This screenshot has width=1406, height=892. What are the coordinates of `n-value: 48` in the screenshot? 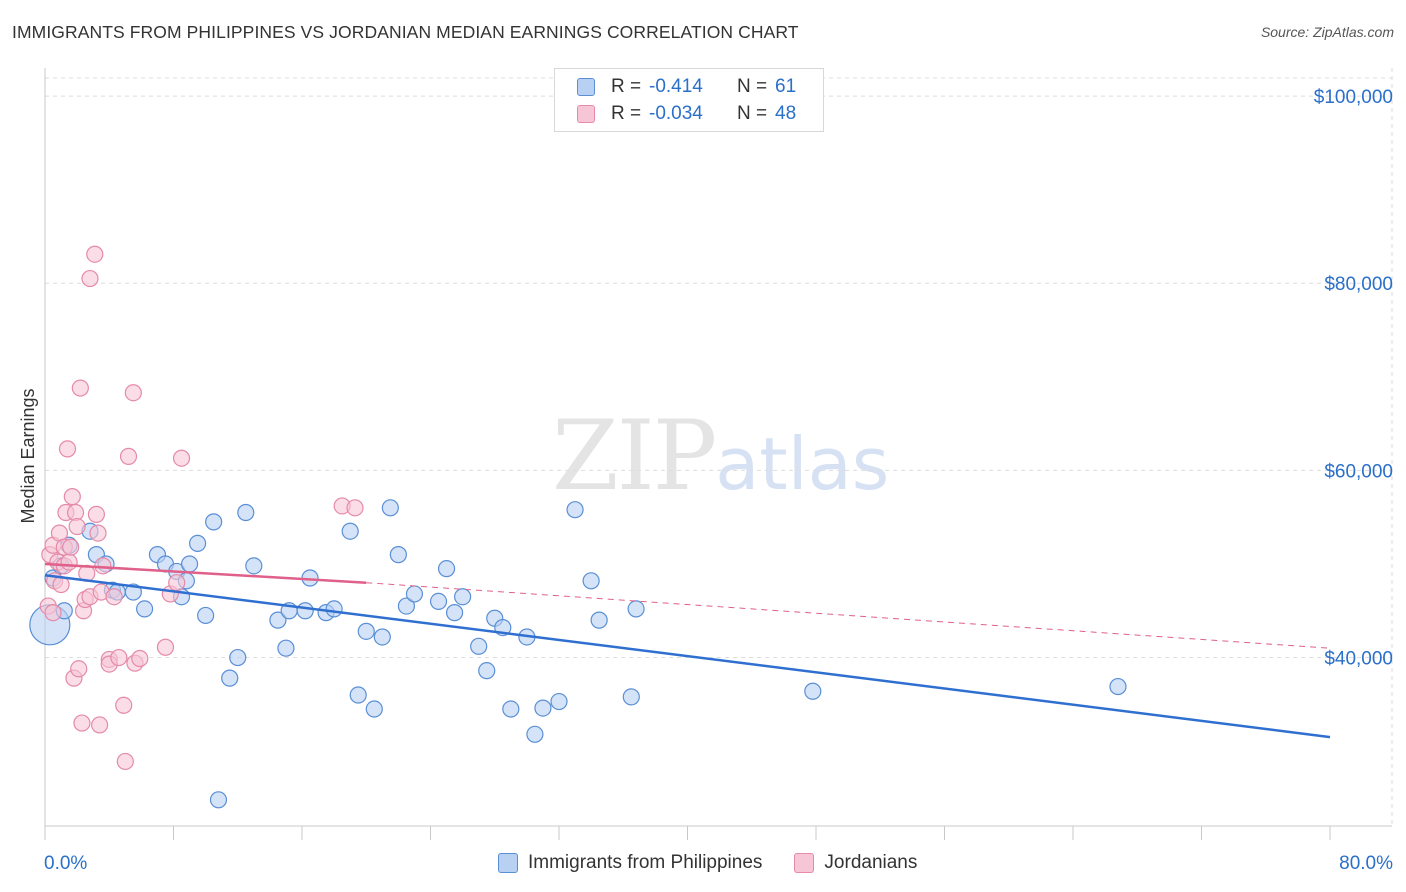 It's located at (786, 113).